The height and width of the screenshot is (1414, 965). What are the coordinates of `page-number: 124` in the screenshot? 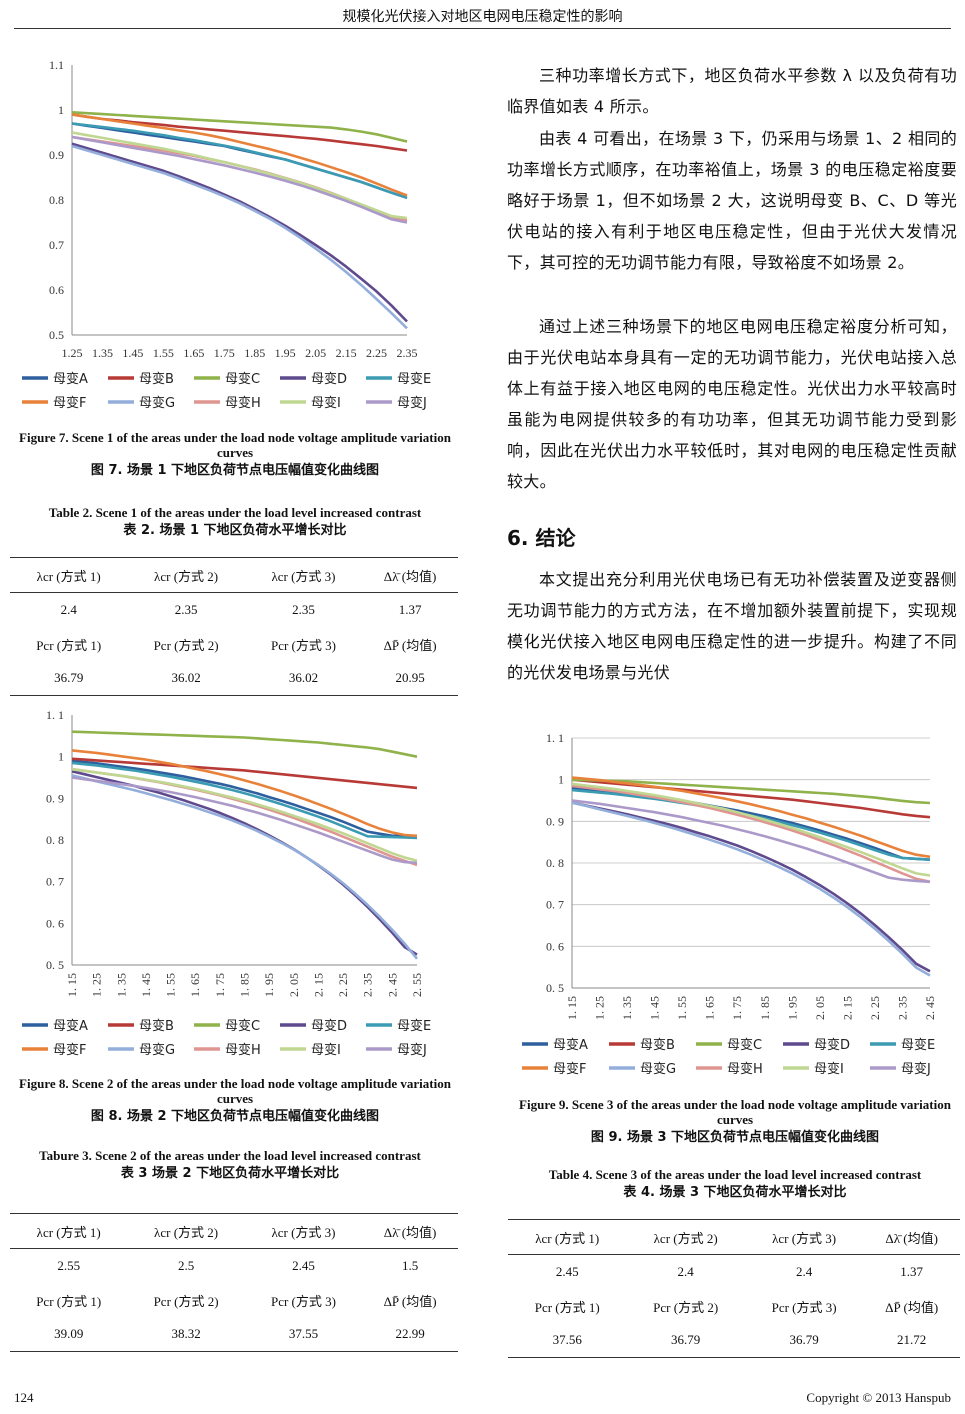 It's located at (24, 1397).